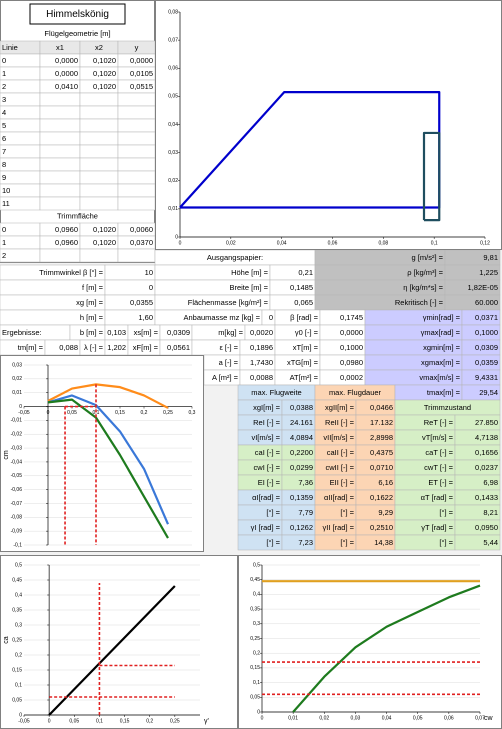  Describe the element at coordinates (444, 392) in the screenshot. I see `cell-text: tmax[m] =` at that location.